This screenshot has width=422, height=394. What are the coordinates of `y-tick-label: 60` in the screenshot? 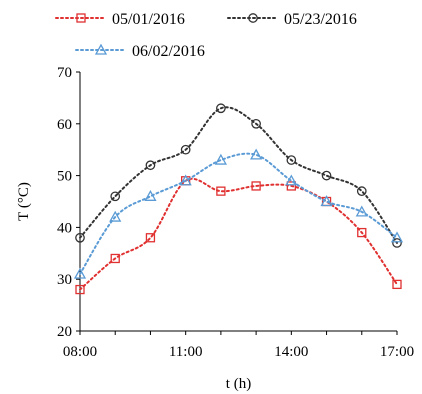 It's located at (64, 125).